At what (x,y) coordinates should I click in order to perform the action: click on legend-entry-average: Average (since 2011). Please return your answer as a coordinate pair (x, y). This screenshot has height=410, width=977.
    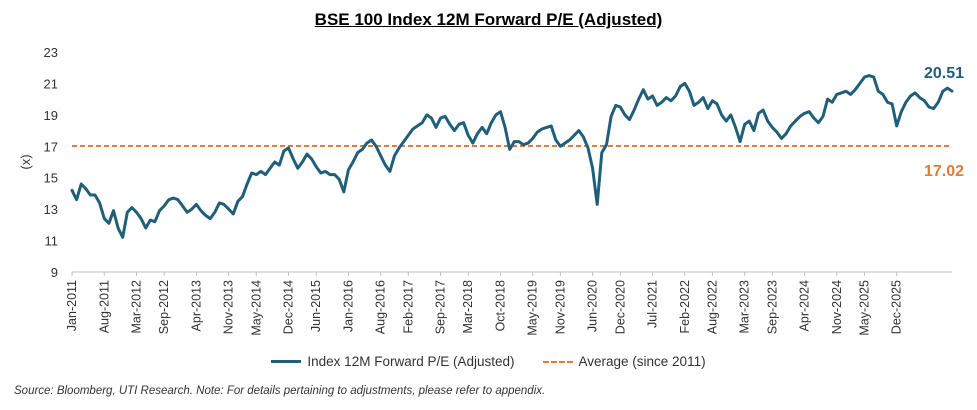
    Looking at the image, I should click on (624, 361).